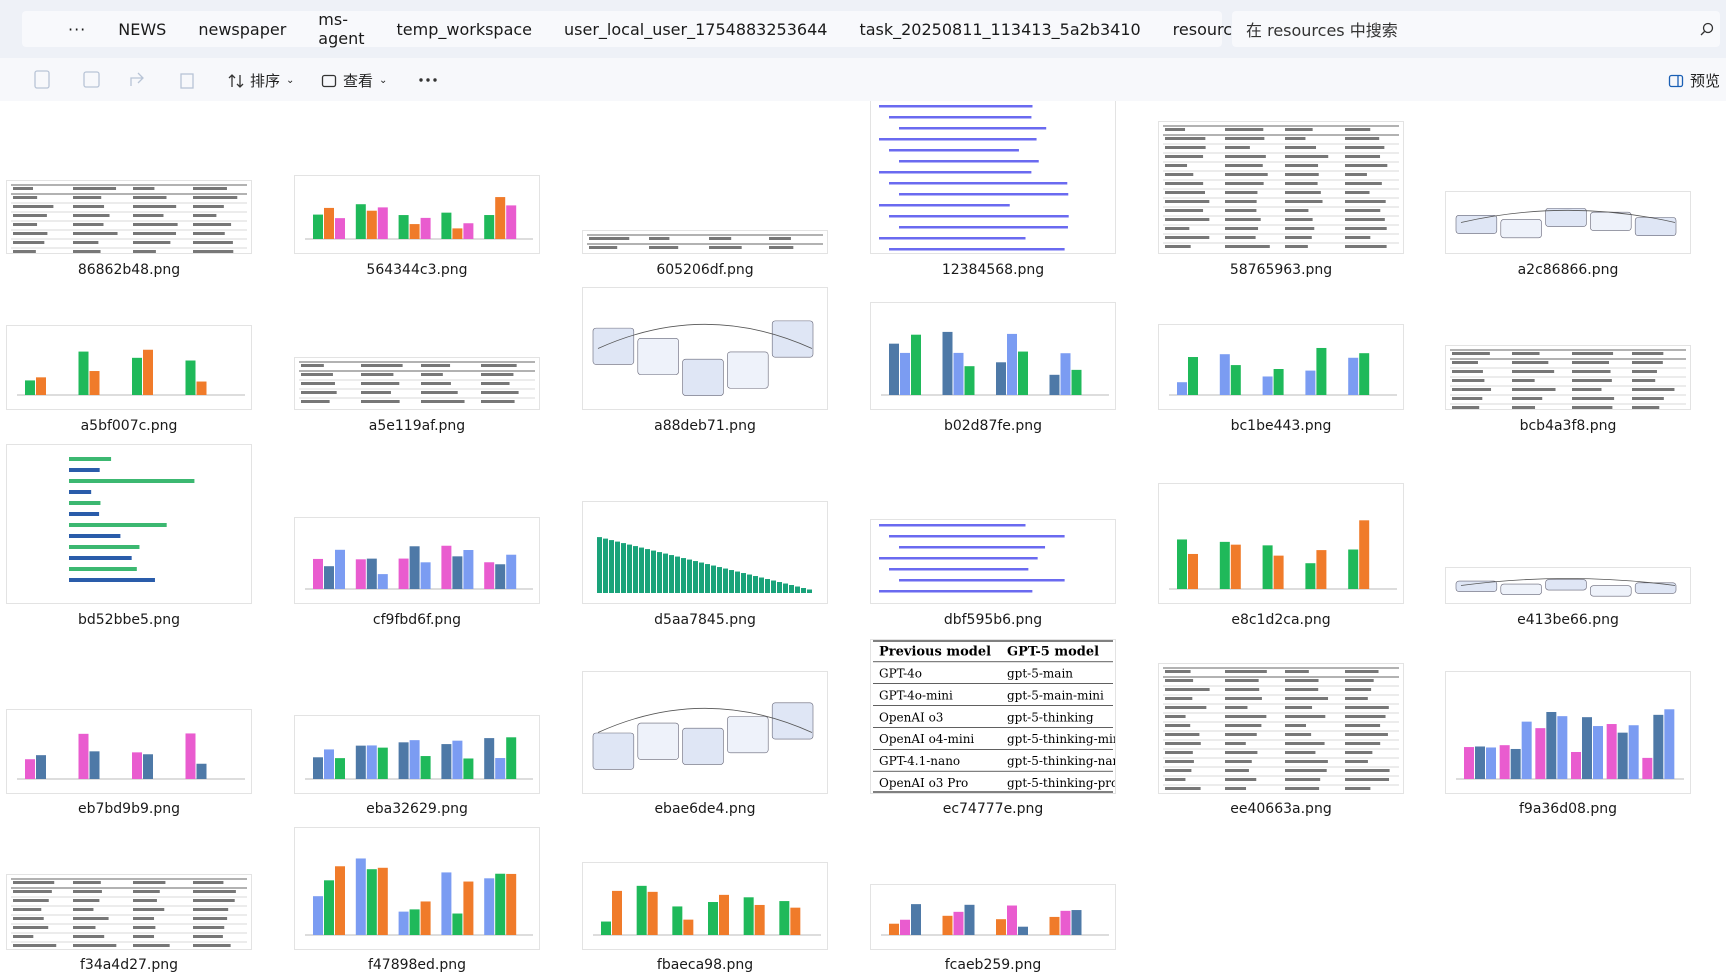 Image resolution: width=1726 pixels, height=976 pixels. Describe the element at coordinates (417, 809) in the screenshot. I see `file-name: eba32629.png` at that location.